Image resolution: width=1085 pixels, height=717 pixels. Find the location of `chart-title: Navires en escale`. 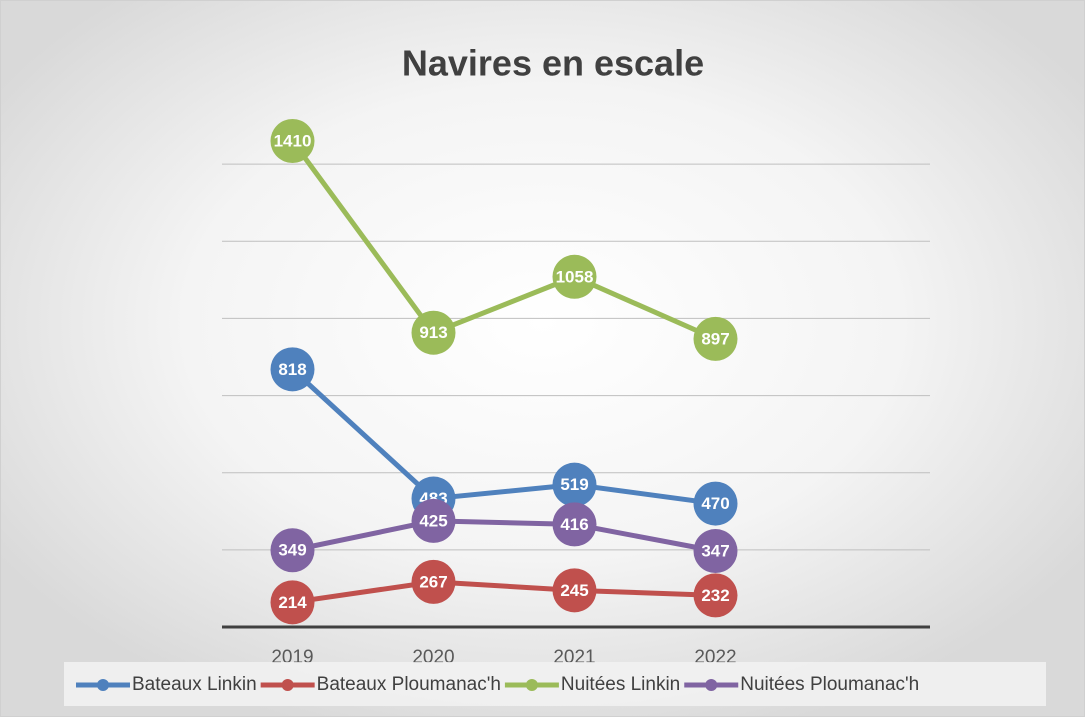

chart-title: Navires en escale is located at coordinates (553, 63).